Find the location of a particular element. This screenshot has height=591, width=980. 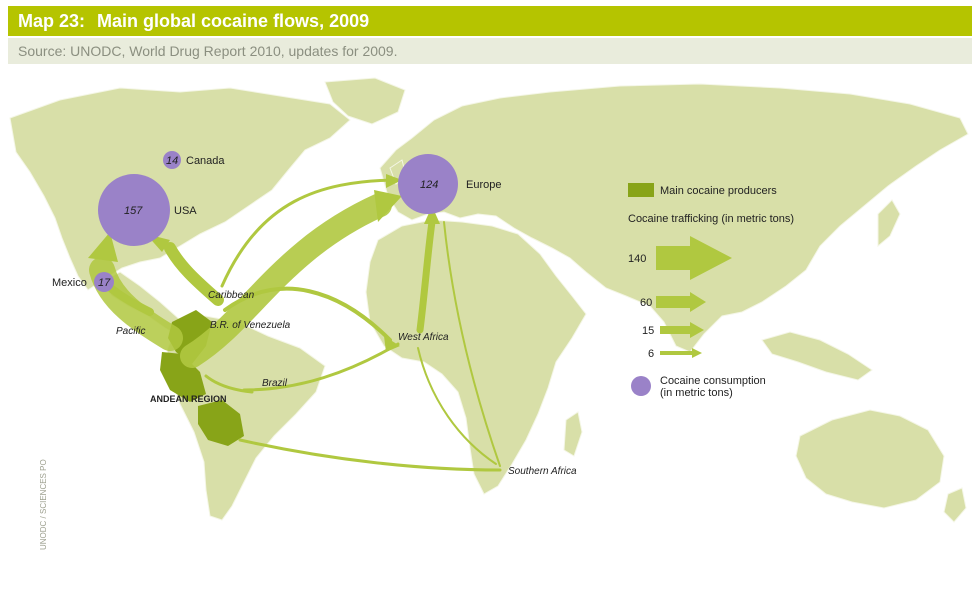

consumption-values: 157 14 17 124 is located at coordinates (268, 222).